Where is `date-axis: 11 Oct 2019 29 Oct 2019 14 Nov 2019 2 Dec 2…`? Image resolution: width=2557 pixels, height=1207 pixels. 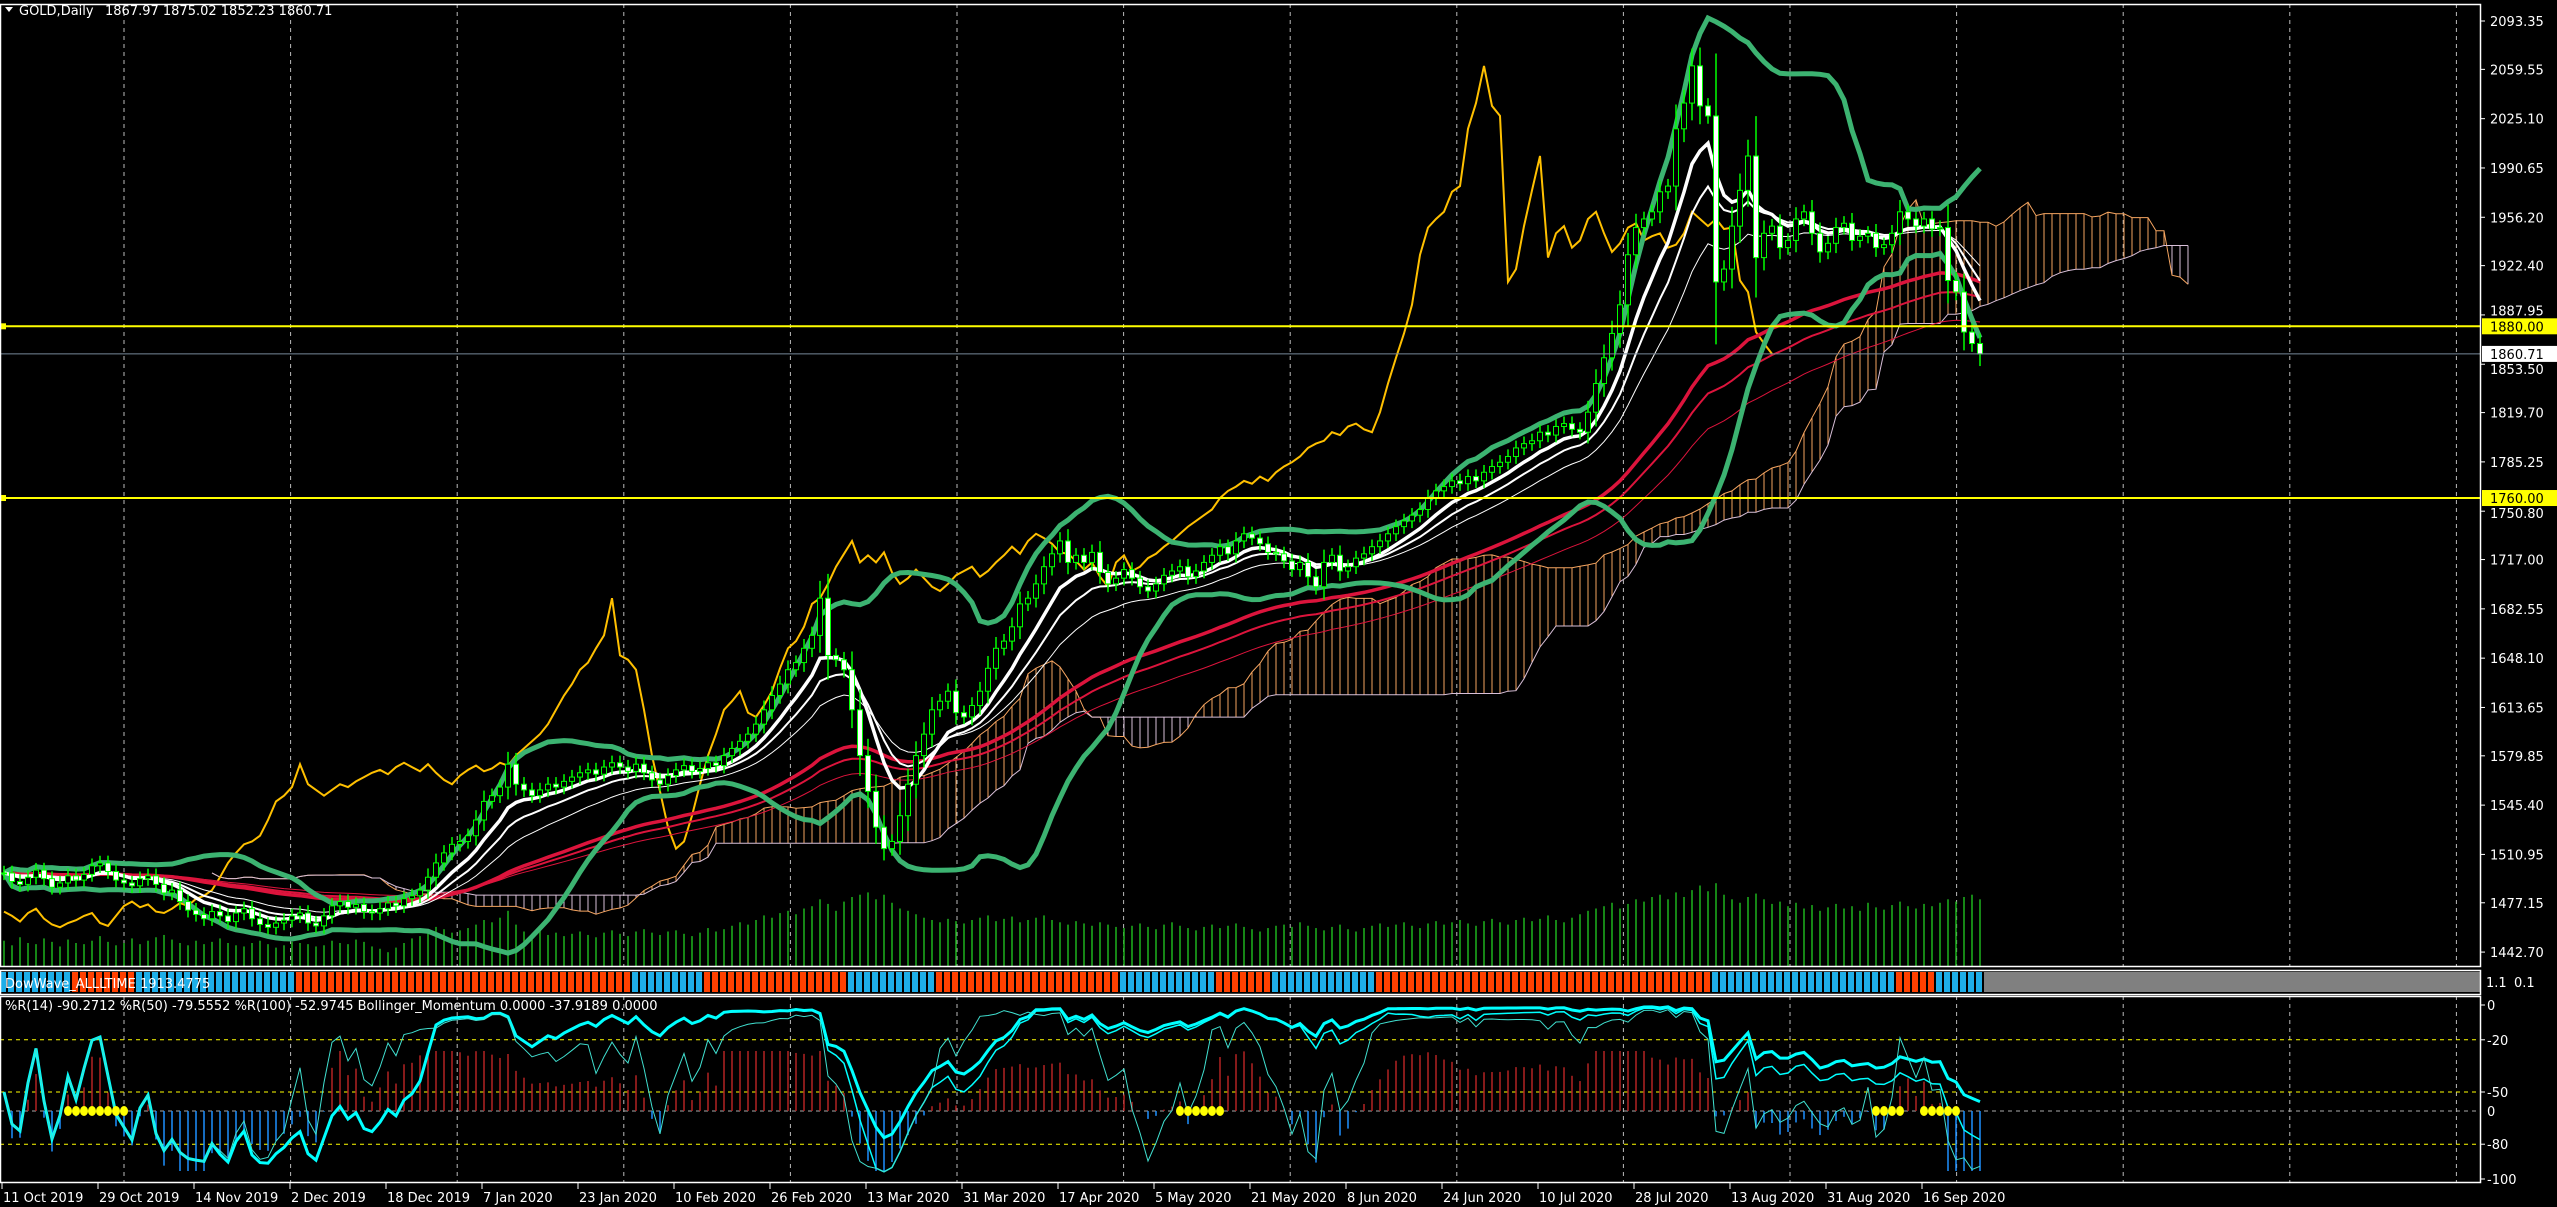
date-axis: 11 Oct 2019 29 Oct 2019 14 Nov 2019 2 Dec 2… is located at coordinates (1003, 1194).